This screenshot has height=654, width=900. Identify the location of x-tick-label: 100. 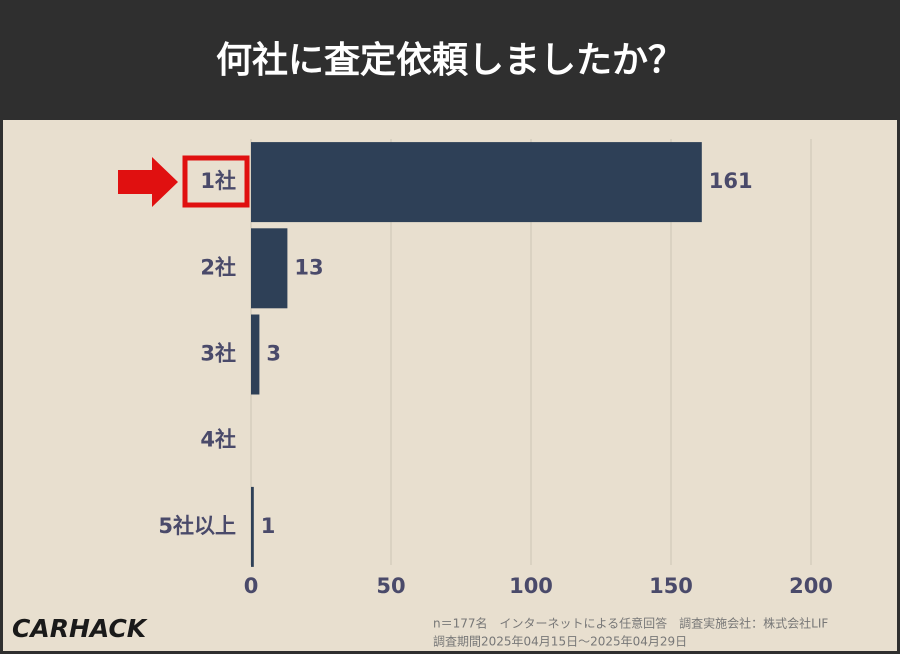
(531, 586).